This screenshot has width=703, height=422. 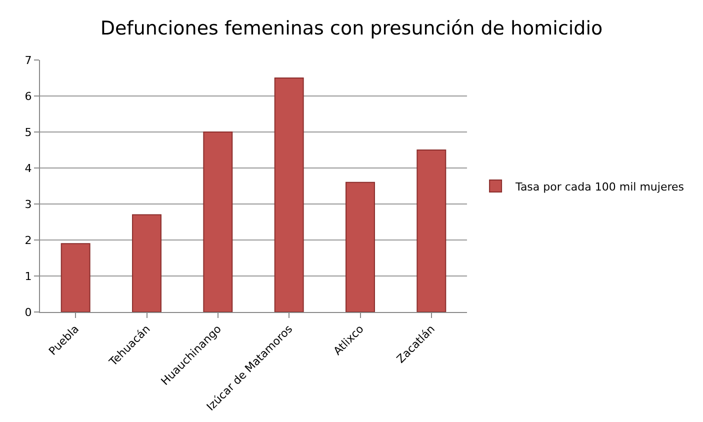 What do you see at coordinates (28, 168) in the screenshot?
I see `y-tick-label: 4` at bounding box center [28, 168].